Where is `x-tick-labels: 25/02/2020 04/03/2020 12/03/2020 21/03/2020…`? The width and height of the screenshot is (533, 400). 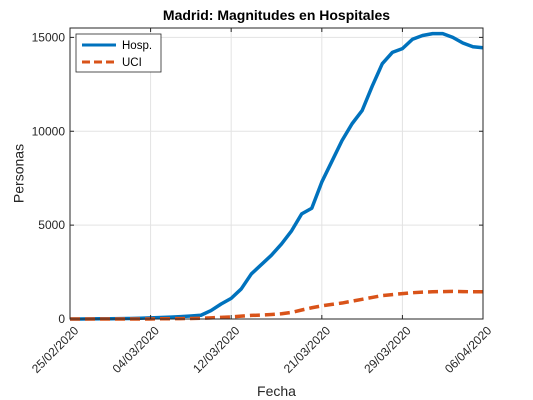
x-tick-labels: 25/02/2020 04/03/2020 12/03/2020 21/03/2020… is located at coordinates (262, 349).